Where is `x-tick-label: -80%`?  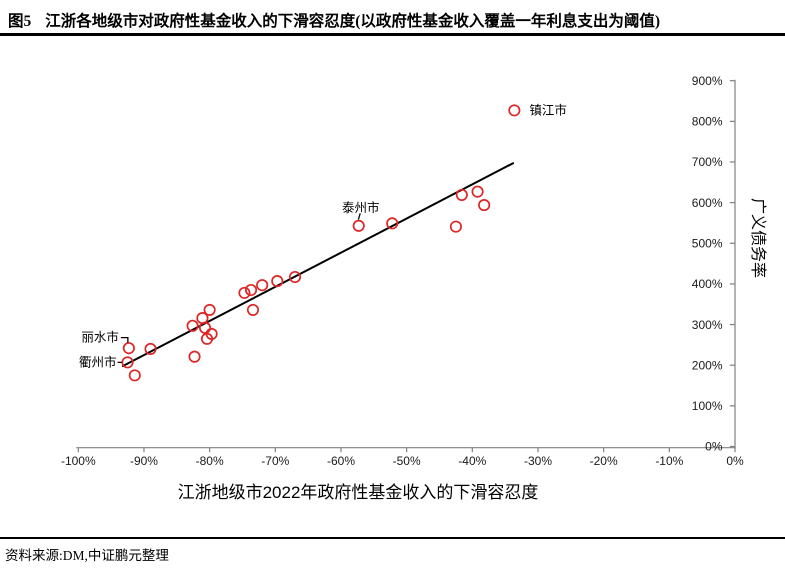 x-tick-label: -80% is located at coordinates (210, 461).